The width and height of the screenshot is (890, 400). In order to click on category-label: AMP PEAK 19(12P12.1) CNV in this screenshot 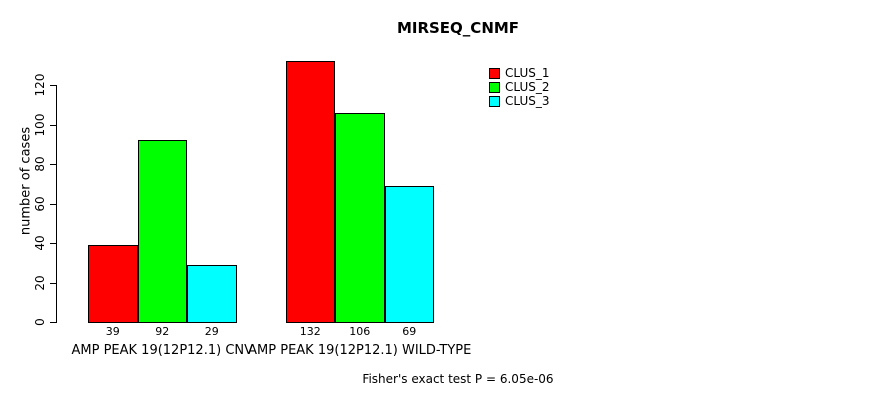, I will do `click(162, 350)`.